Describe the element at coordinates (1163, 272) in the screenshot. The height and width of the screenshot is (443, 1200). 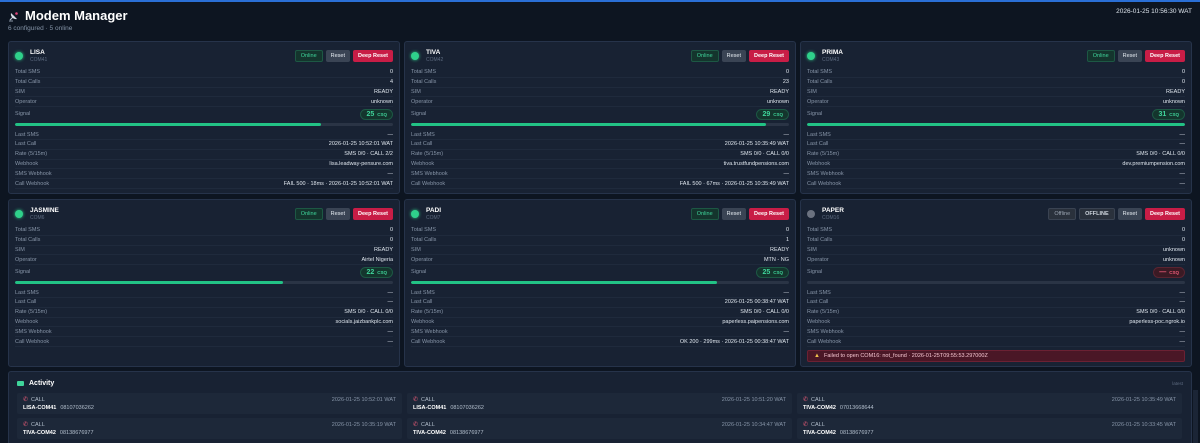
I see `signal-value: —` at that location.